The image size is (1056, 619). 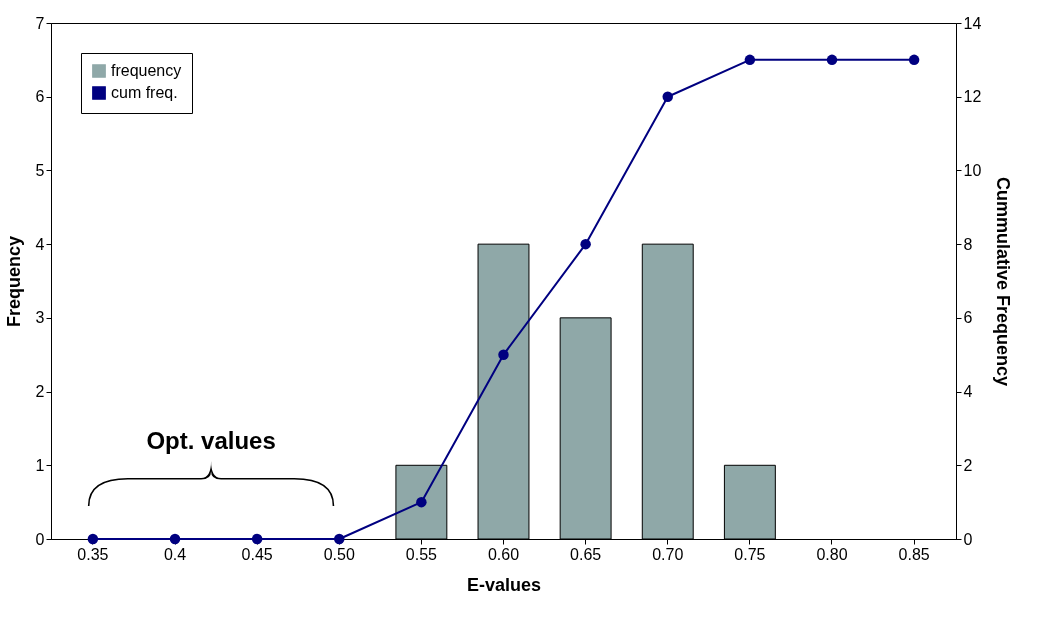 I want to click on y-tick-label: 0, so click(x=40, y=539).